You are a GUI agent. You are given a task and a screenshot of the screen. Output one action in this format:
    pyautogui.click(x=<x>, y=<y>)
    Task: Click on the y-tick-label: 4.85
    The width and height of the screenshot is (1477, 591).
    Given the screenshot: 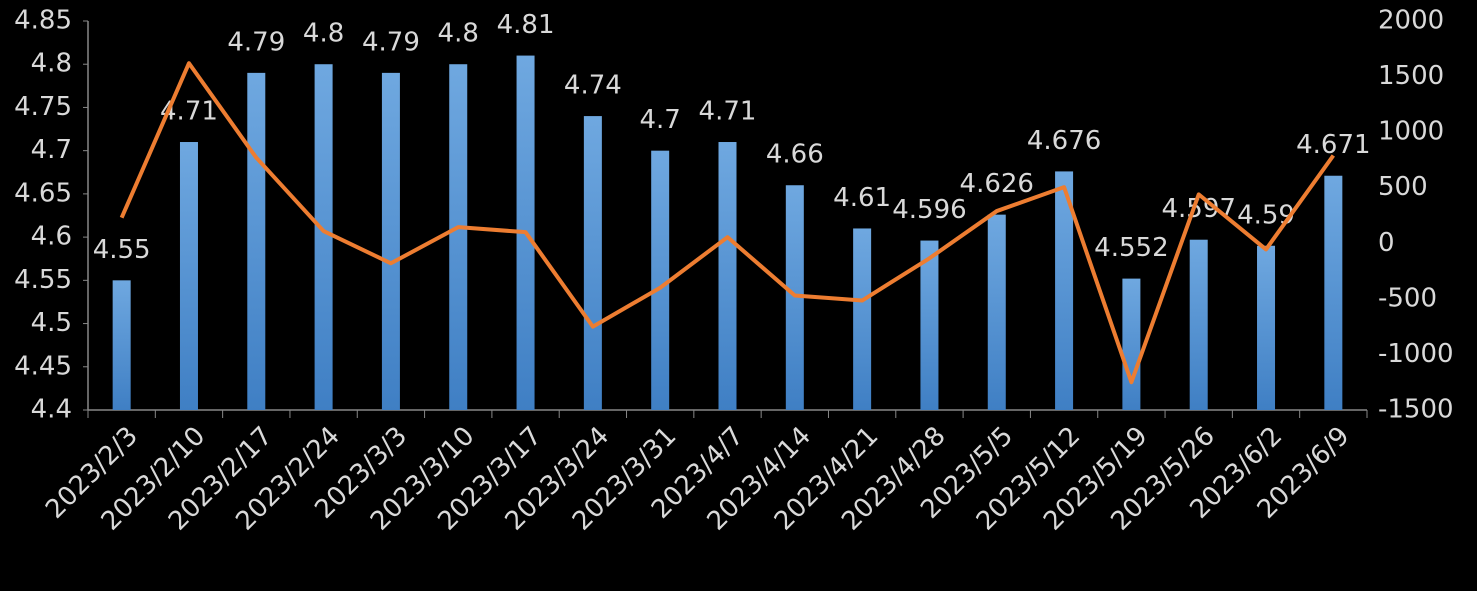 What is the action you would take?
    pyautogui.click(x=43, y=21)
    